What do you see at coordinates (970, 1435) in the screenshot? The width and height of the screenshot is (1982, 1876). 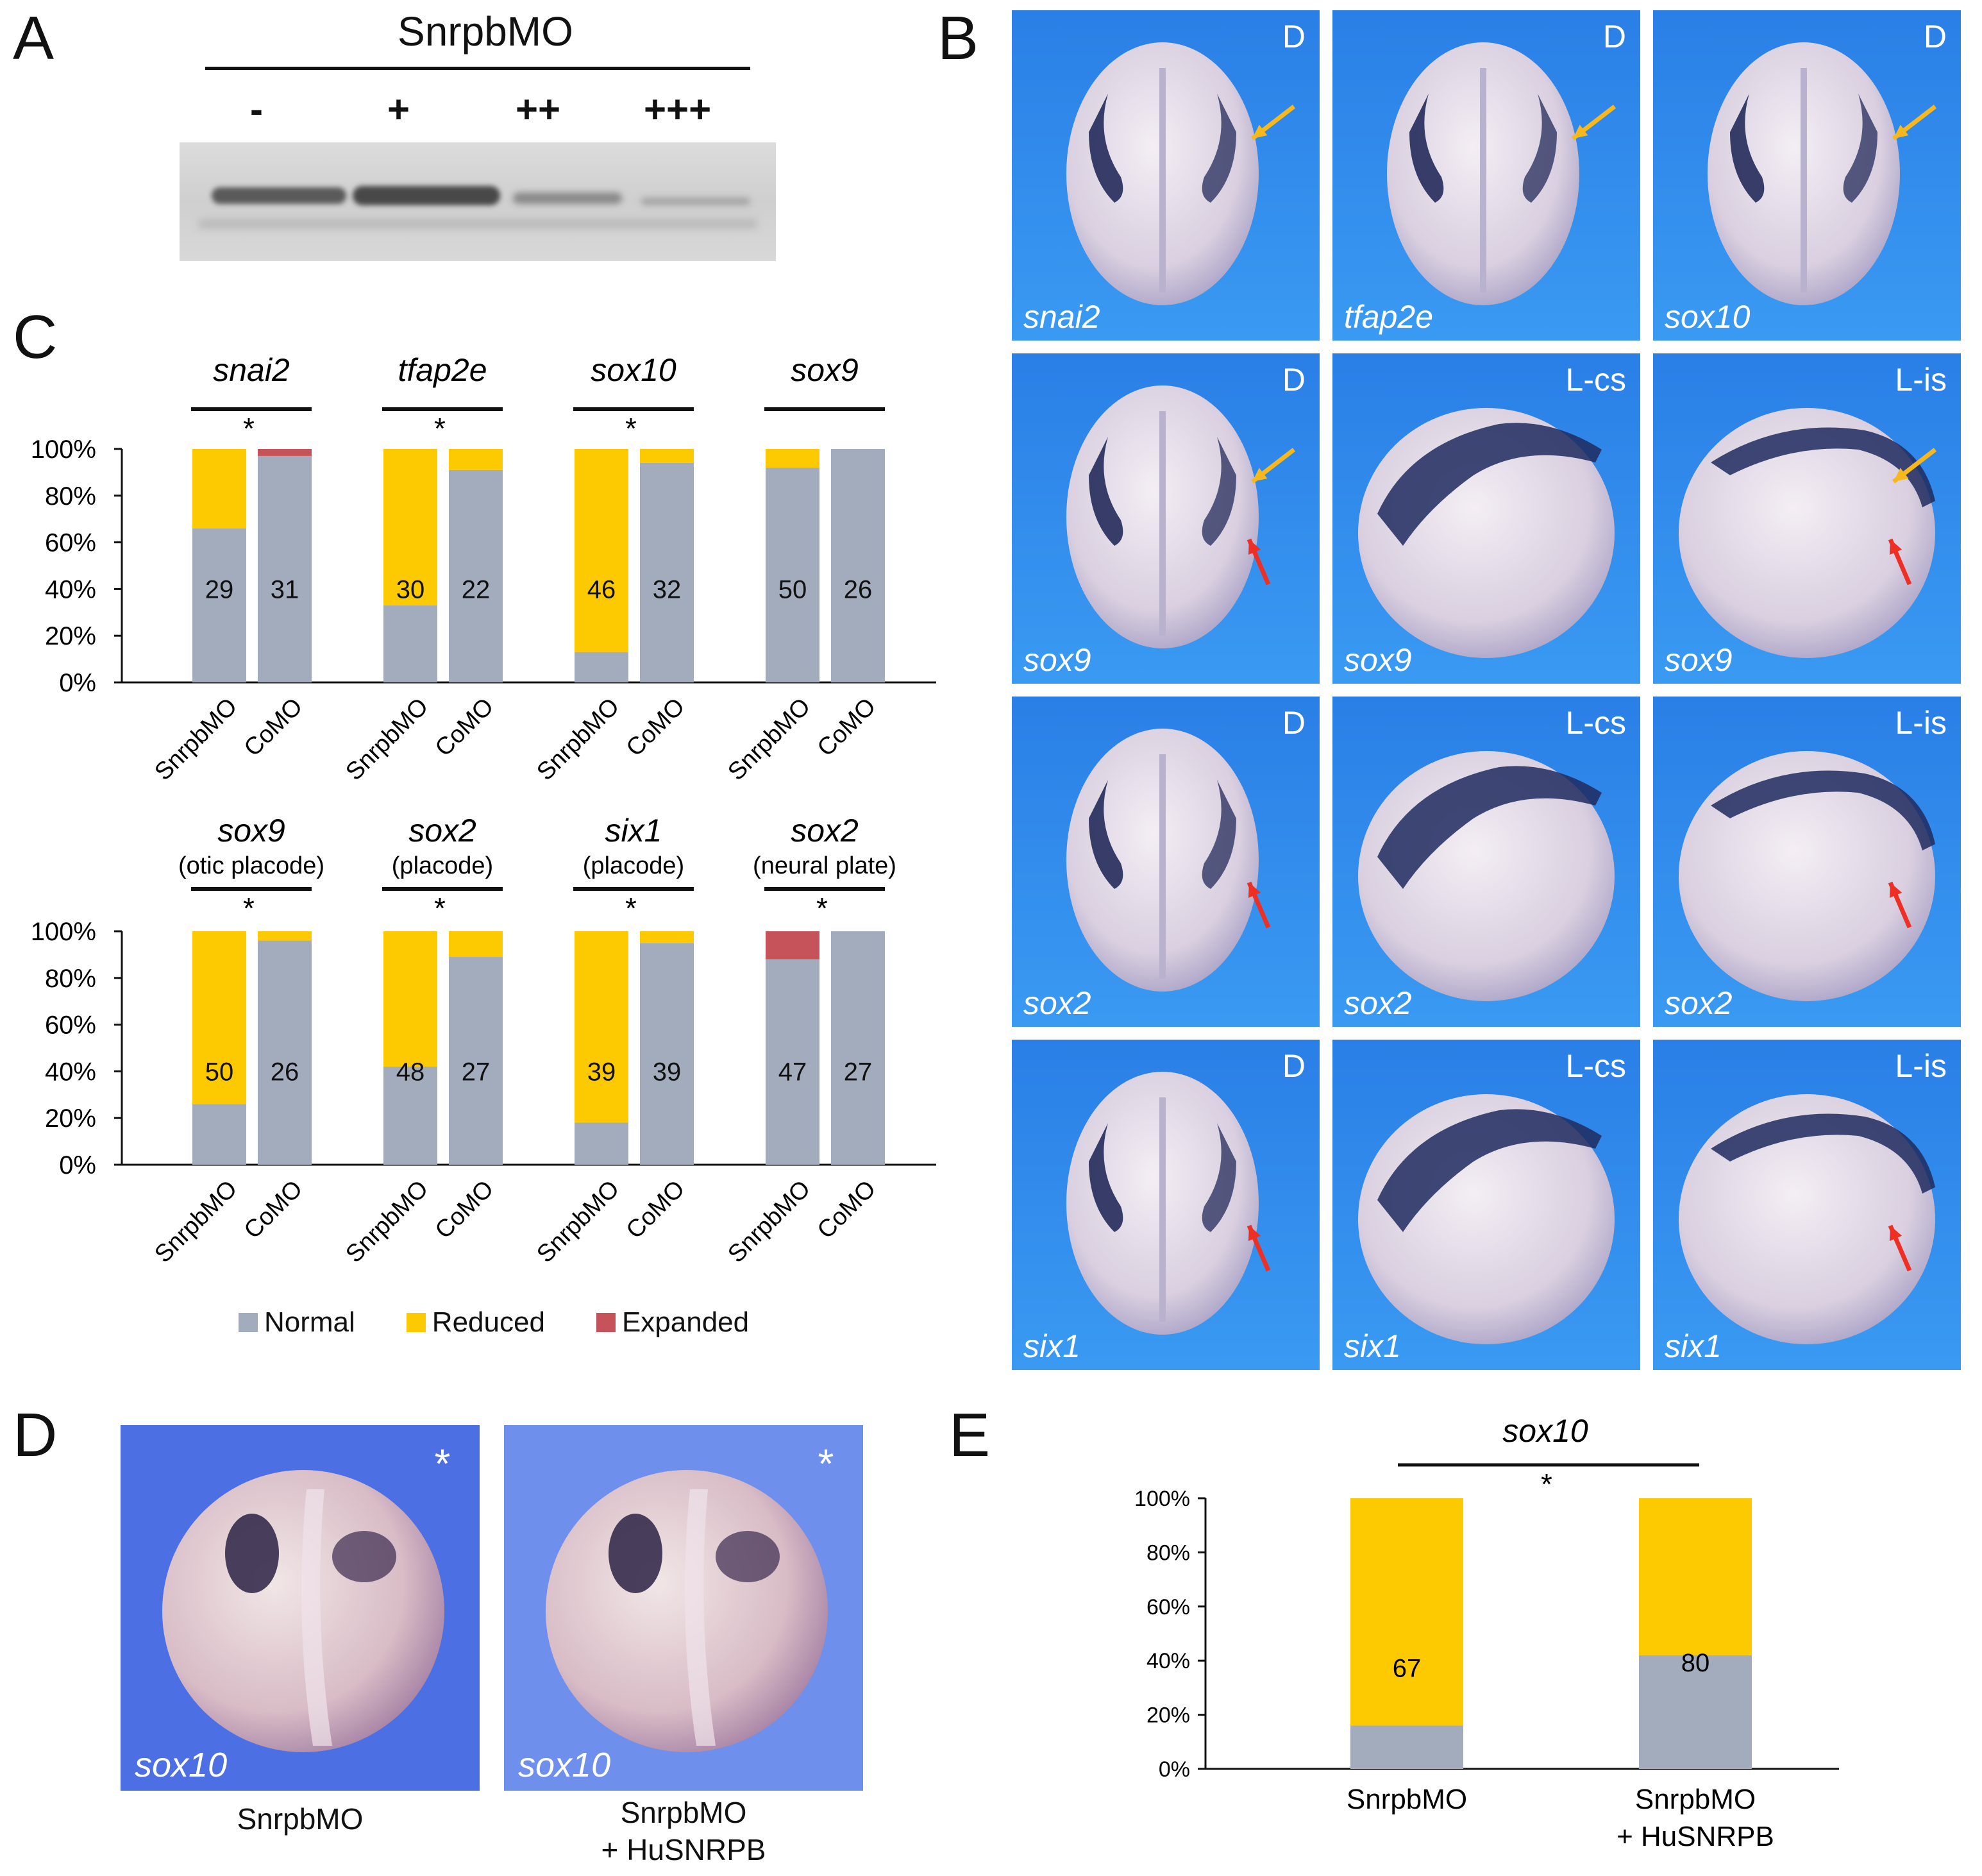 I see `panel-e-letter: E` at bounding box center [970, 1435].